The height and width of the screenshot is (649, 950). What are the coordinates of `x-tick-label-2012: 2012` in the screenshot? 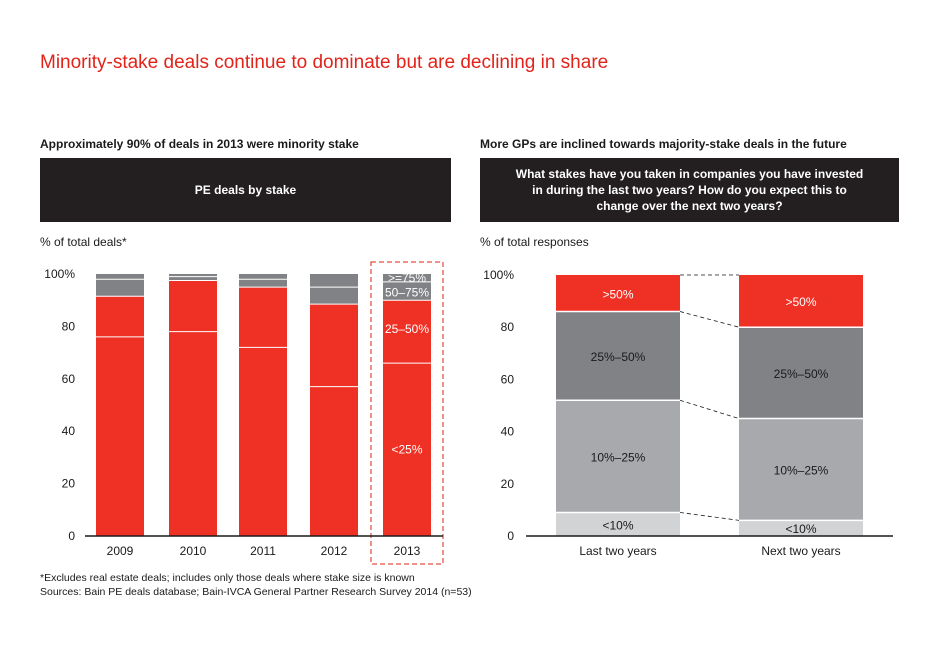 It's located at (334, 551).